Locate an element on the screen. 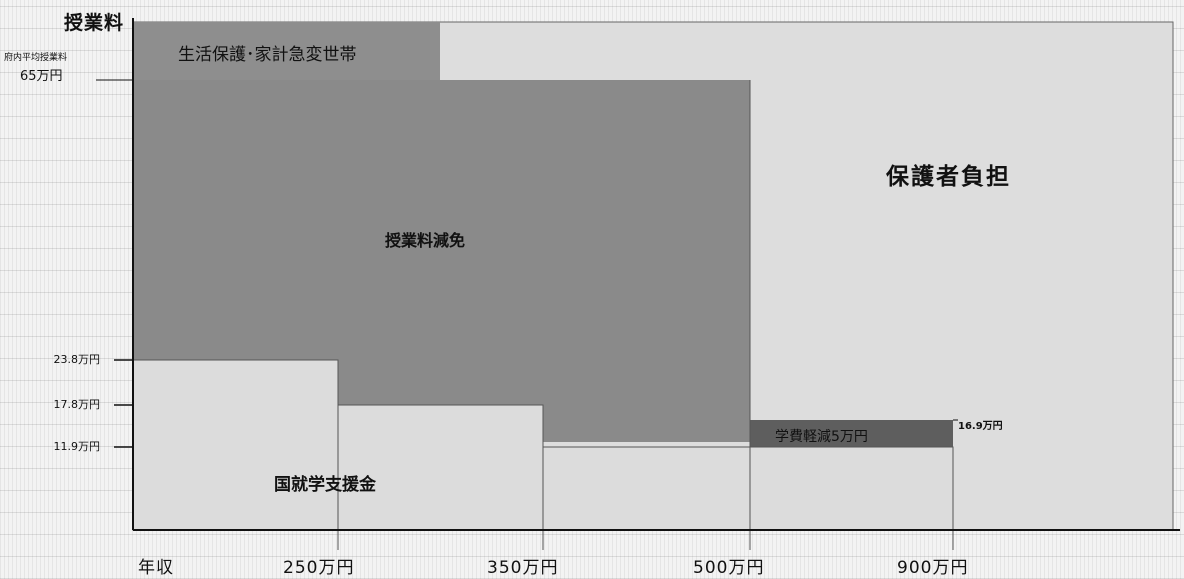  tuition-50k-reduction-label: 学費軽減5万円 is located at coordinates (821, 437).